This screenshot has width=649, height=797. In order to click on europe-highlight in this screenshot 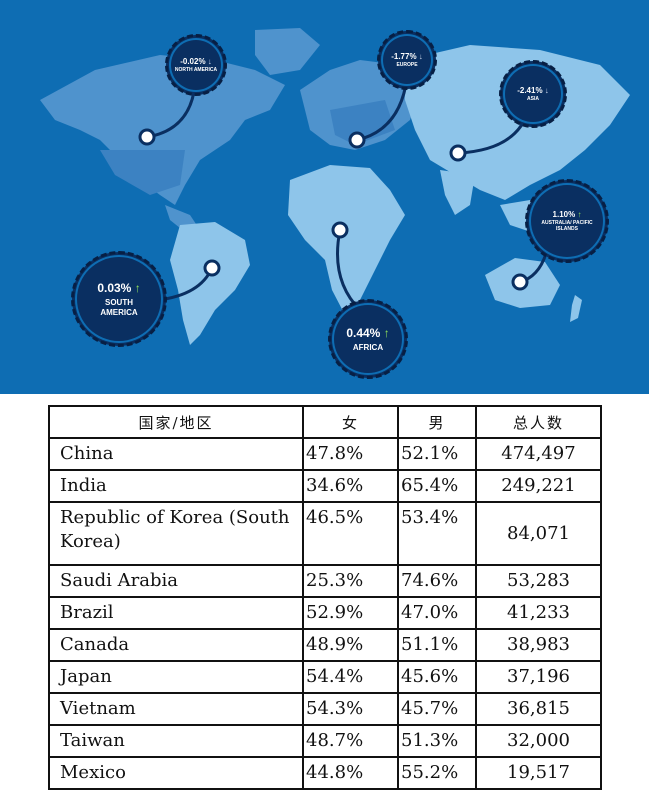, I will do `click(362, 122)`.